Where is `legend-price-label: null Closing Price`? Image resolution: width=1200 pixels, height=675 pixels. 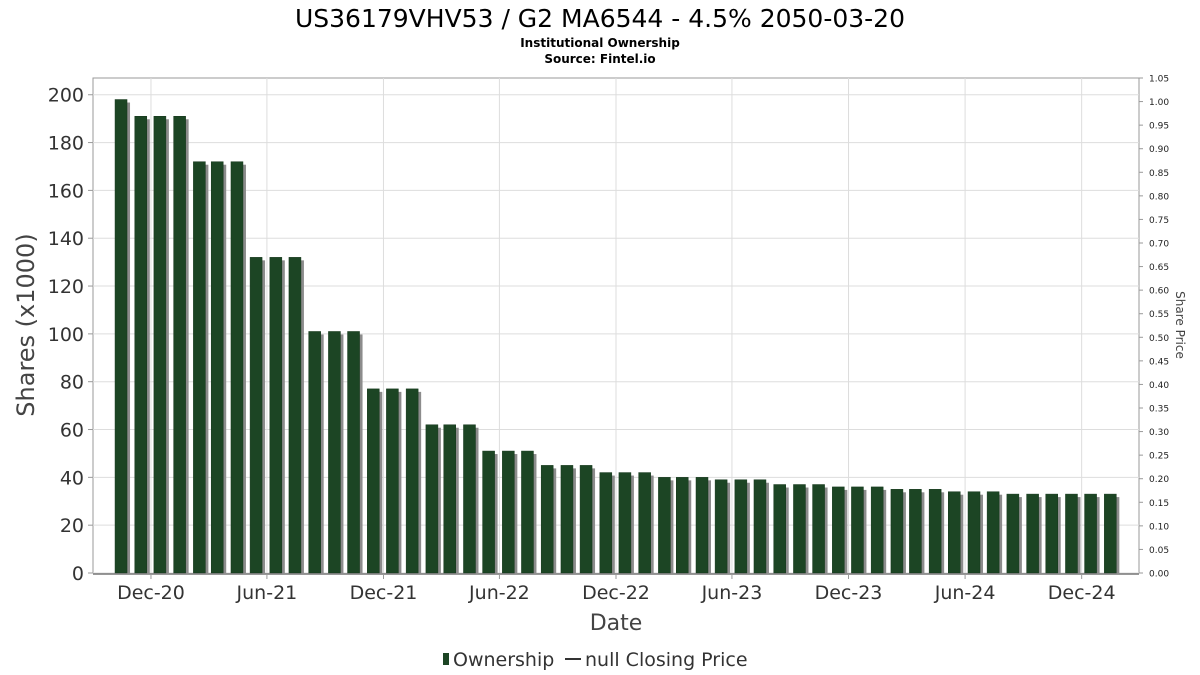 legend-price-label: null Closing Price is located at coordinates (666, 660).